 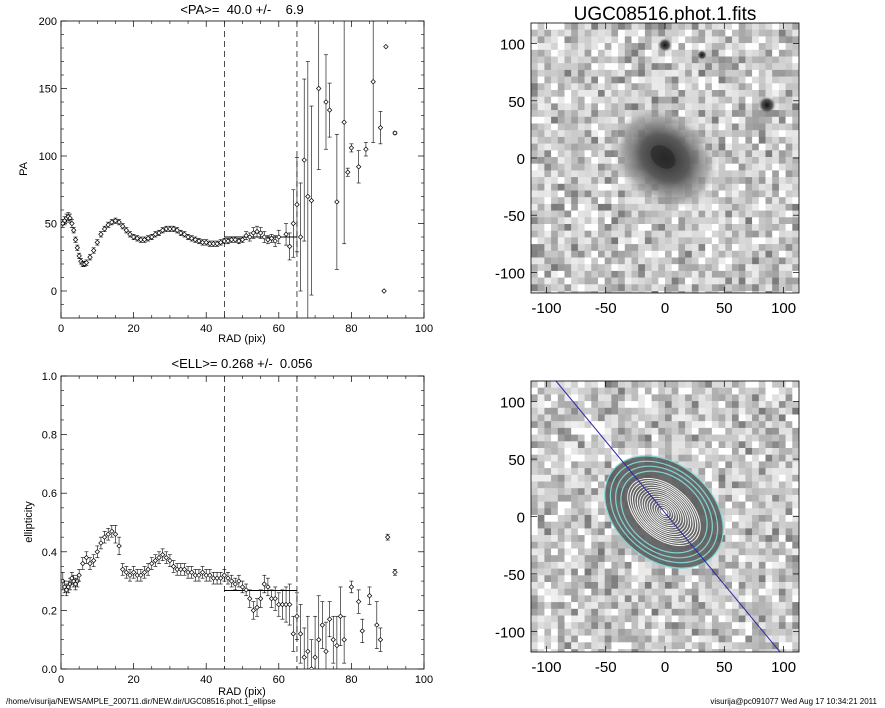 What do you see at coordinates (29, 522) in the screenshot?
I see `ell-y-axis-label: ellipticity` at bounding box center [29, 522].